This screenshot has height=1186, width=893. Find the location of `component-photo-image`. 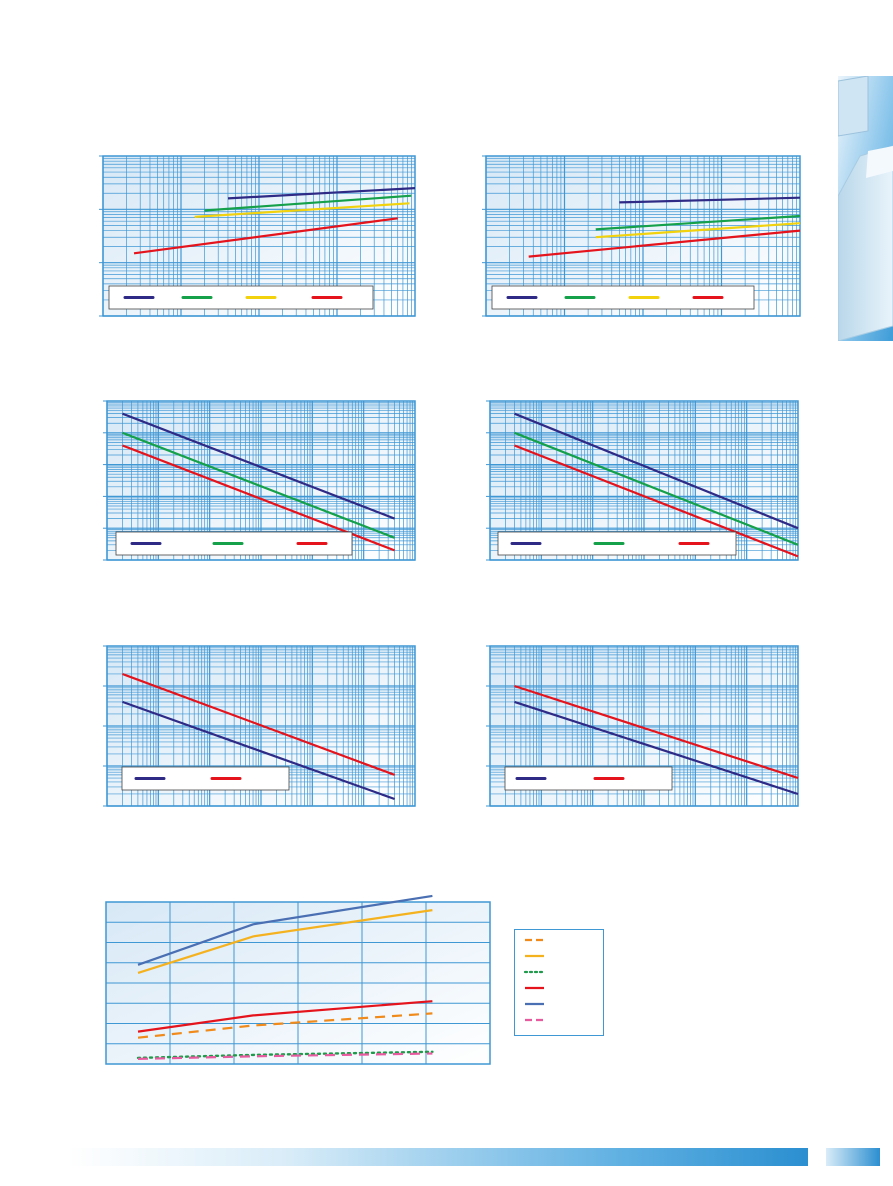

component-photo-image is located at coordinates (865, 208).